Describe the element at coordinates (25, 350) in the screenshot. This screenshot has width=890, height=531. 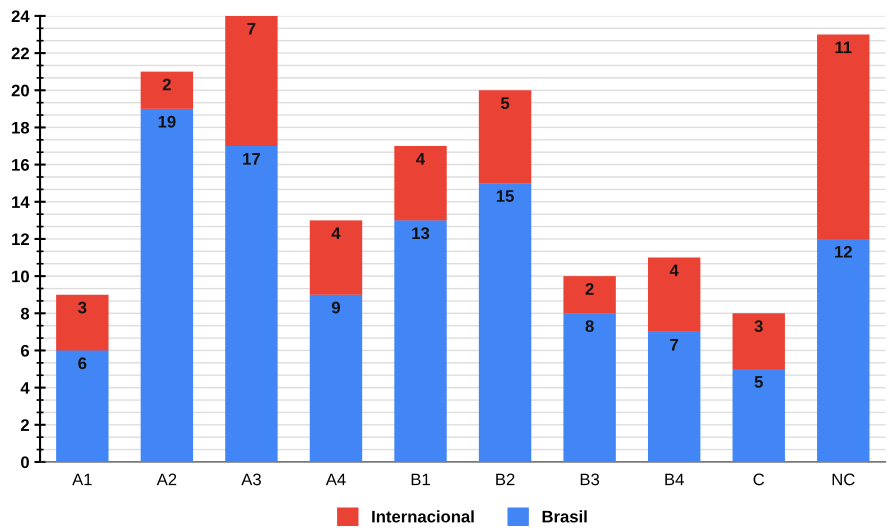
I see `y-tick-label: 6` at that location.